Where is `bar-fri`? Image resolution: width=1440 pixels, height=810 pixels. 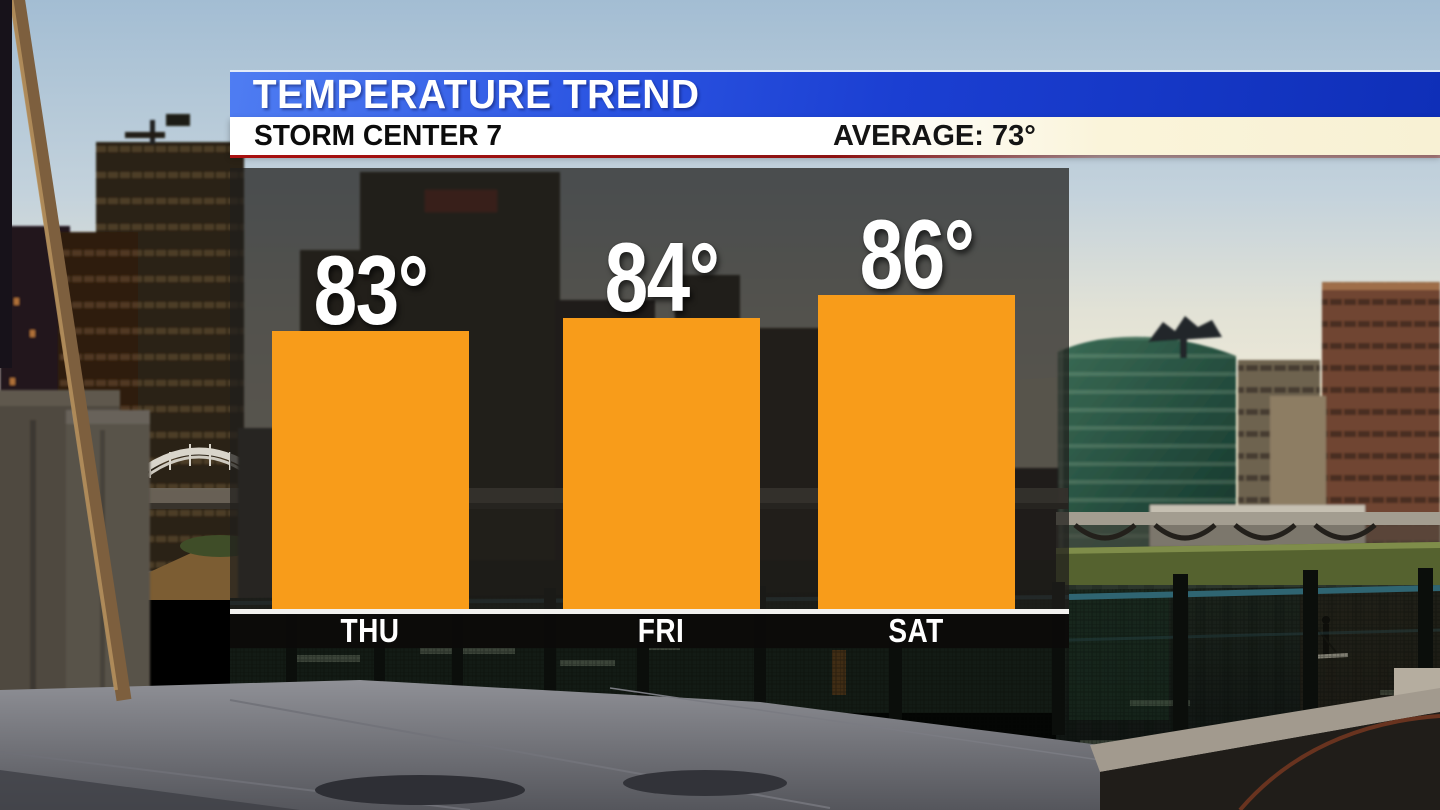
bar-fri is located at coordinates (661, 463).